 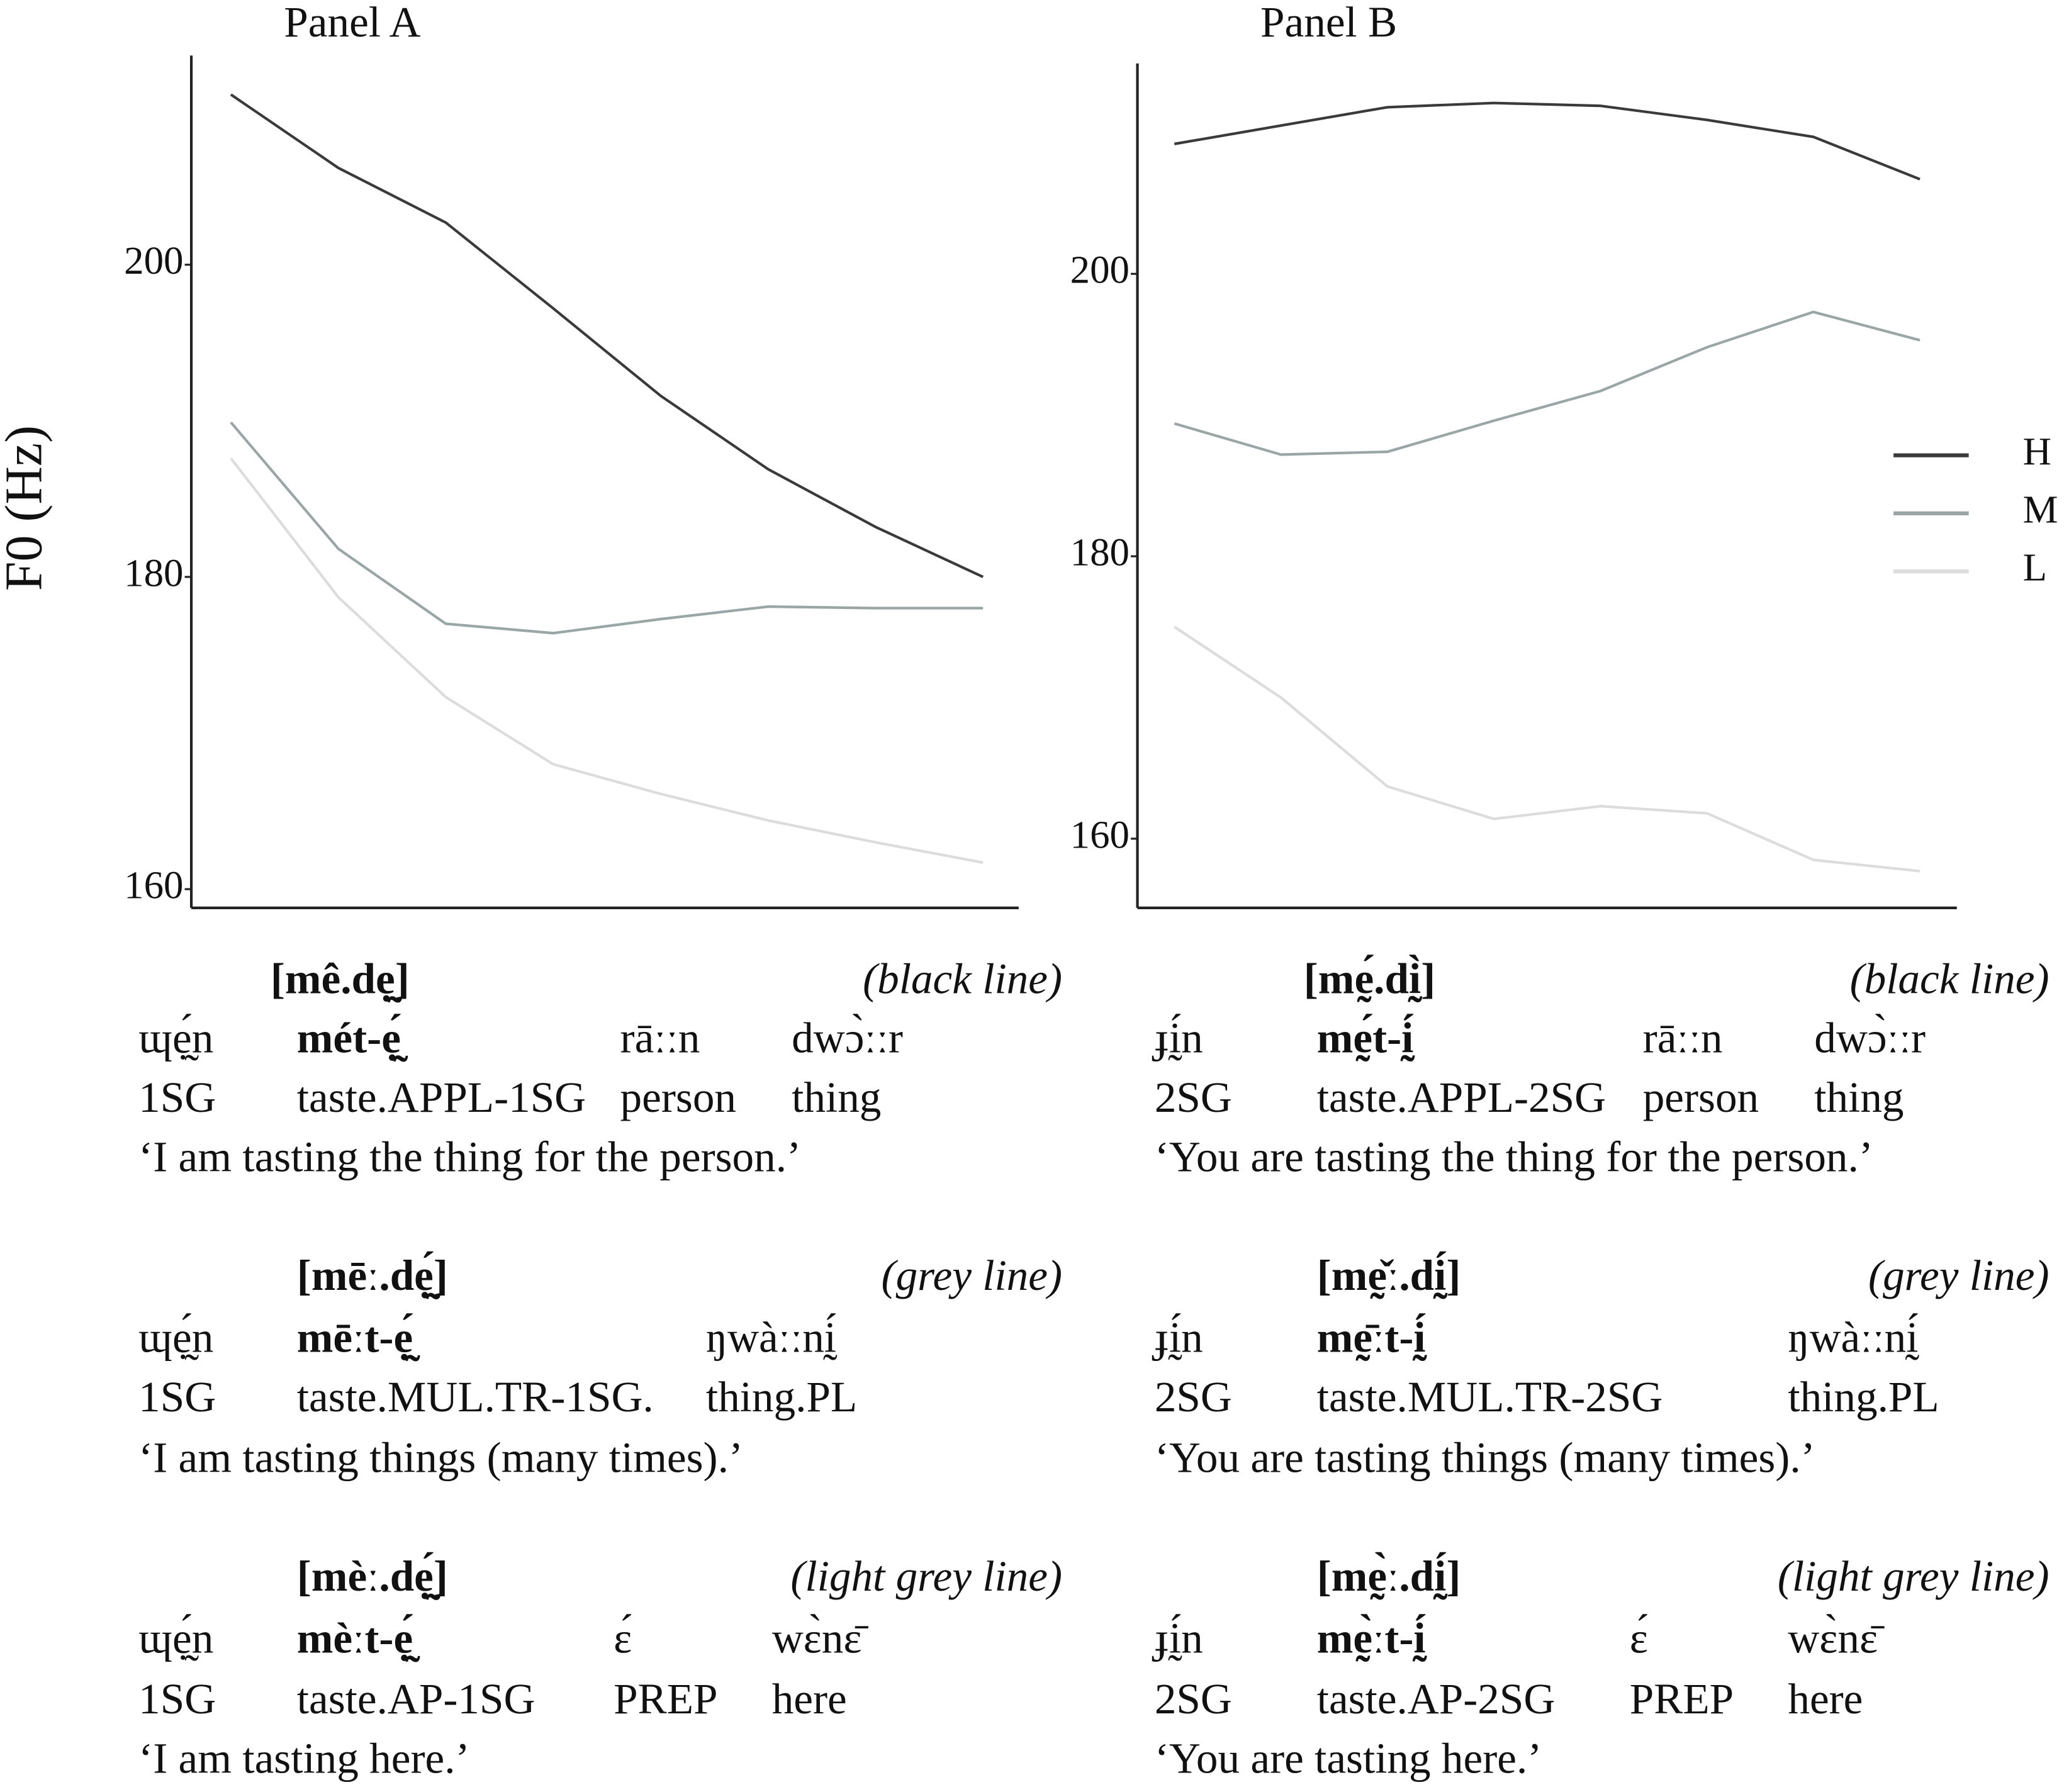 What do you see at coordinates (1485, 1457) in the screenshot?
I see `translation: ‘You are tasting things (many times).’` at bounding box center [1485, 1457].